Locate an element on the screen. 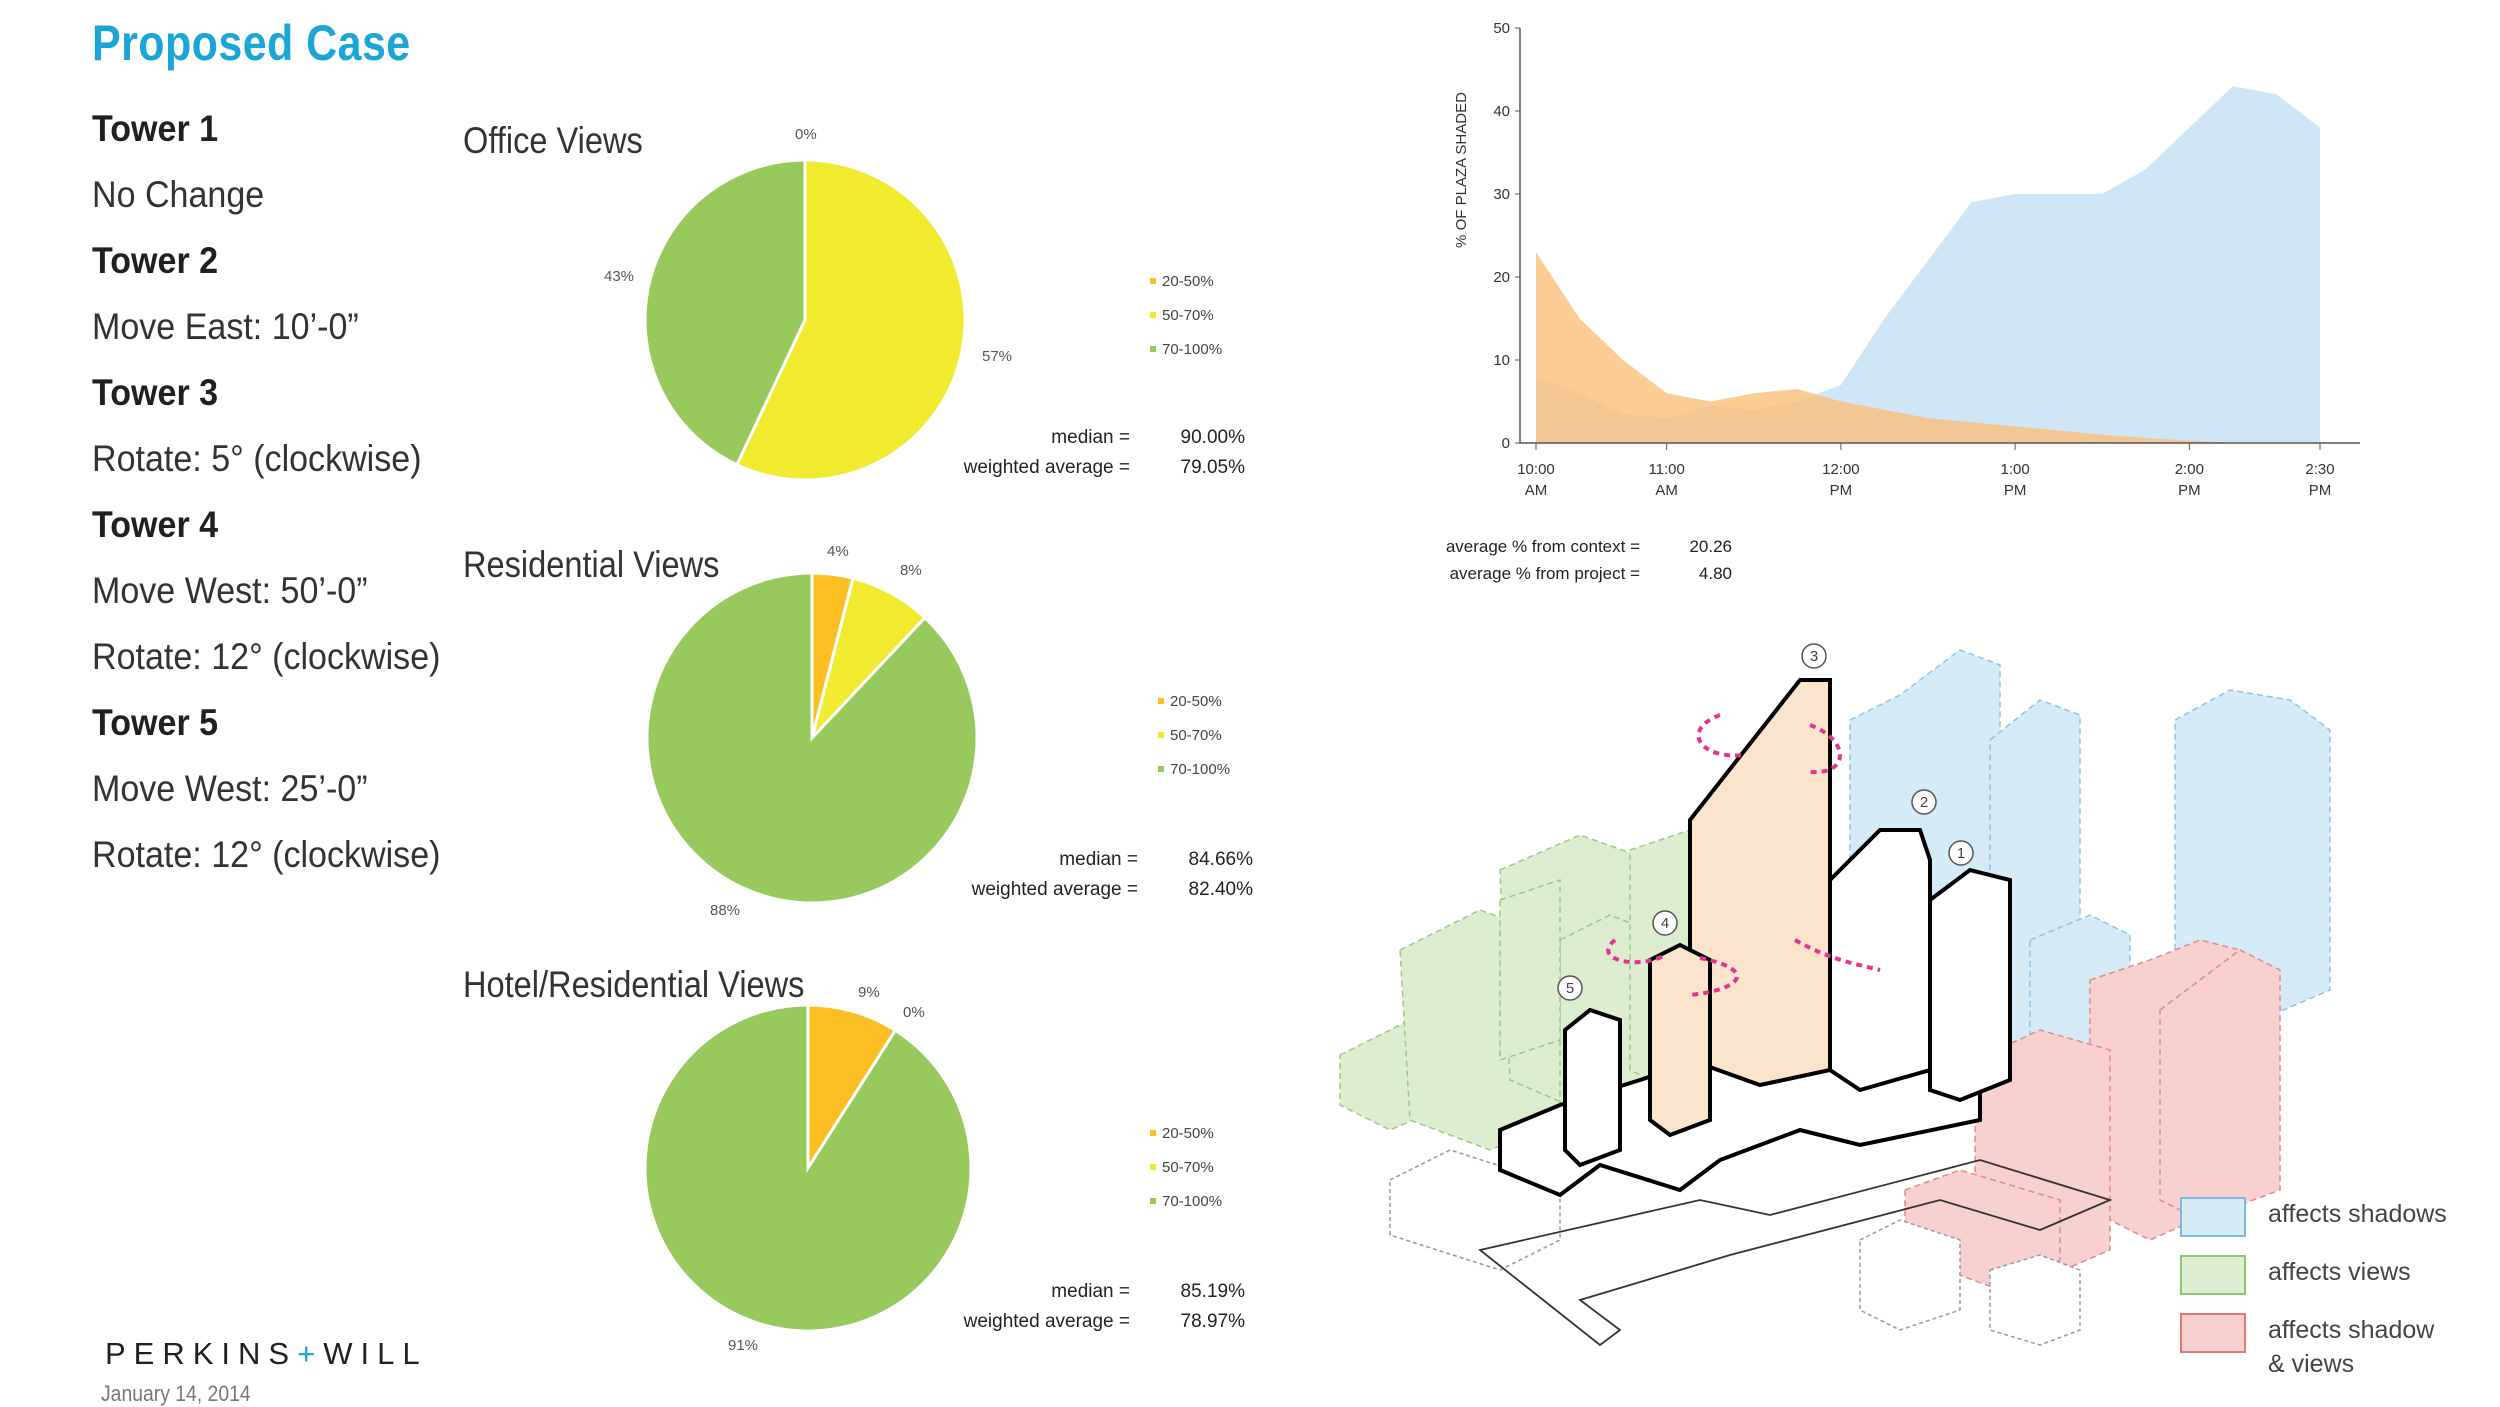 Image resolution: width=2500 pixels, height=1407 pixels. x-tick-label: 11:00 is located at coordinates (1666, 469).